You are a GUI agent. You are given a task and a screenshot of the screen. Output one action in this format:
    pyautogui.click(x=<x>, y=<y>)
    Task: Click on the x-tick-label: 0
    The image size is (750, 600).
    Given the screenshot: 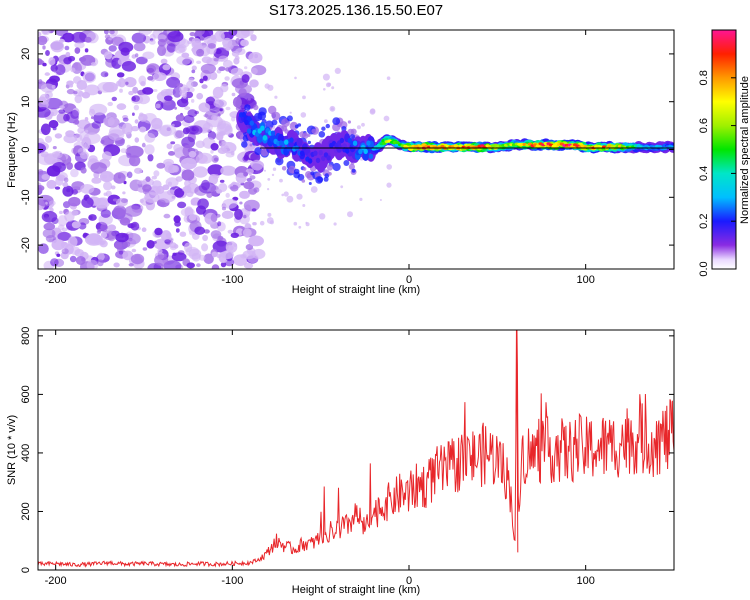 What is the action you would take?
    pyautogui.click(x=409, y=581)
    